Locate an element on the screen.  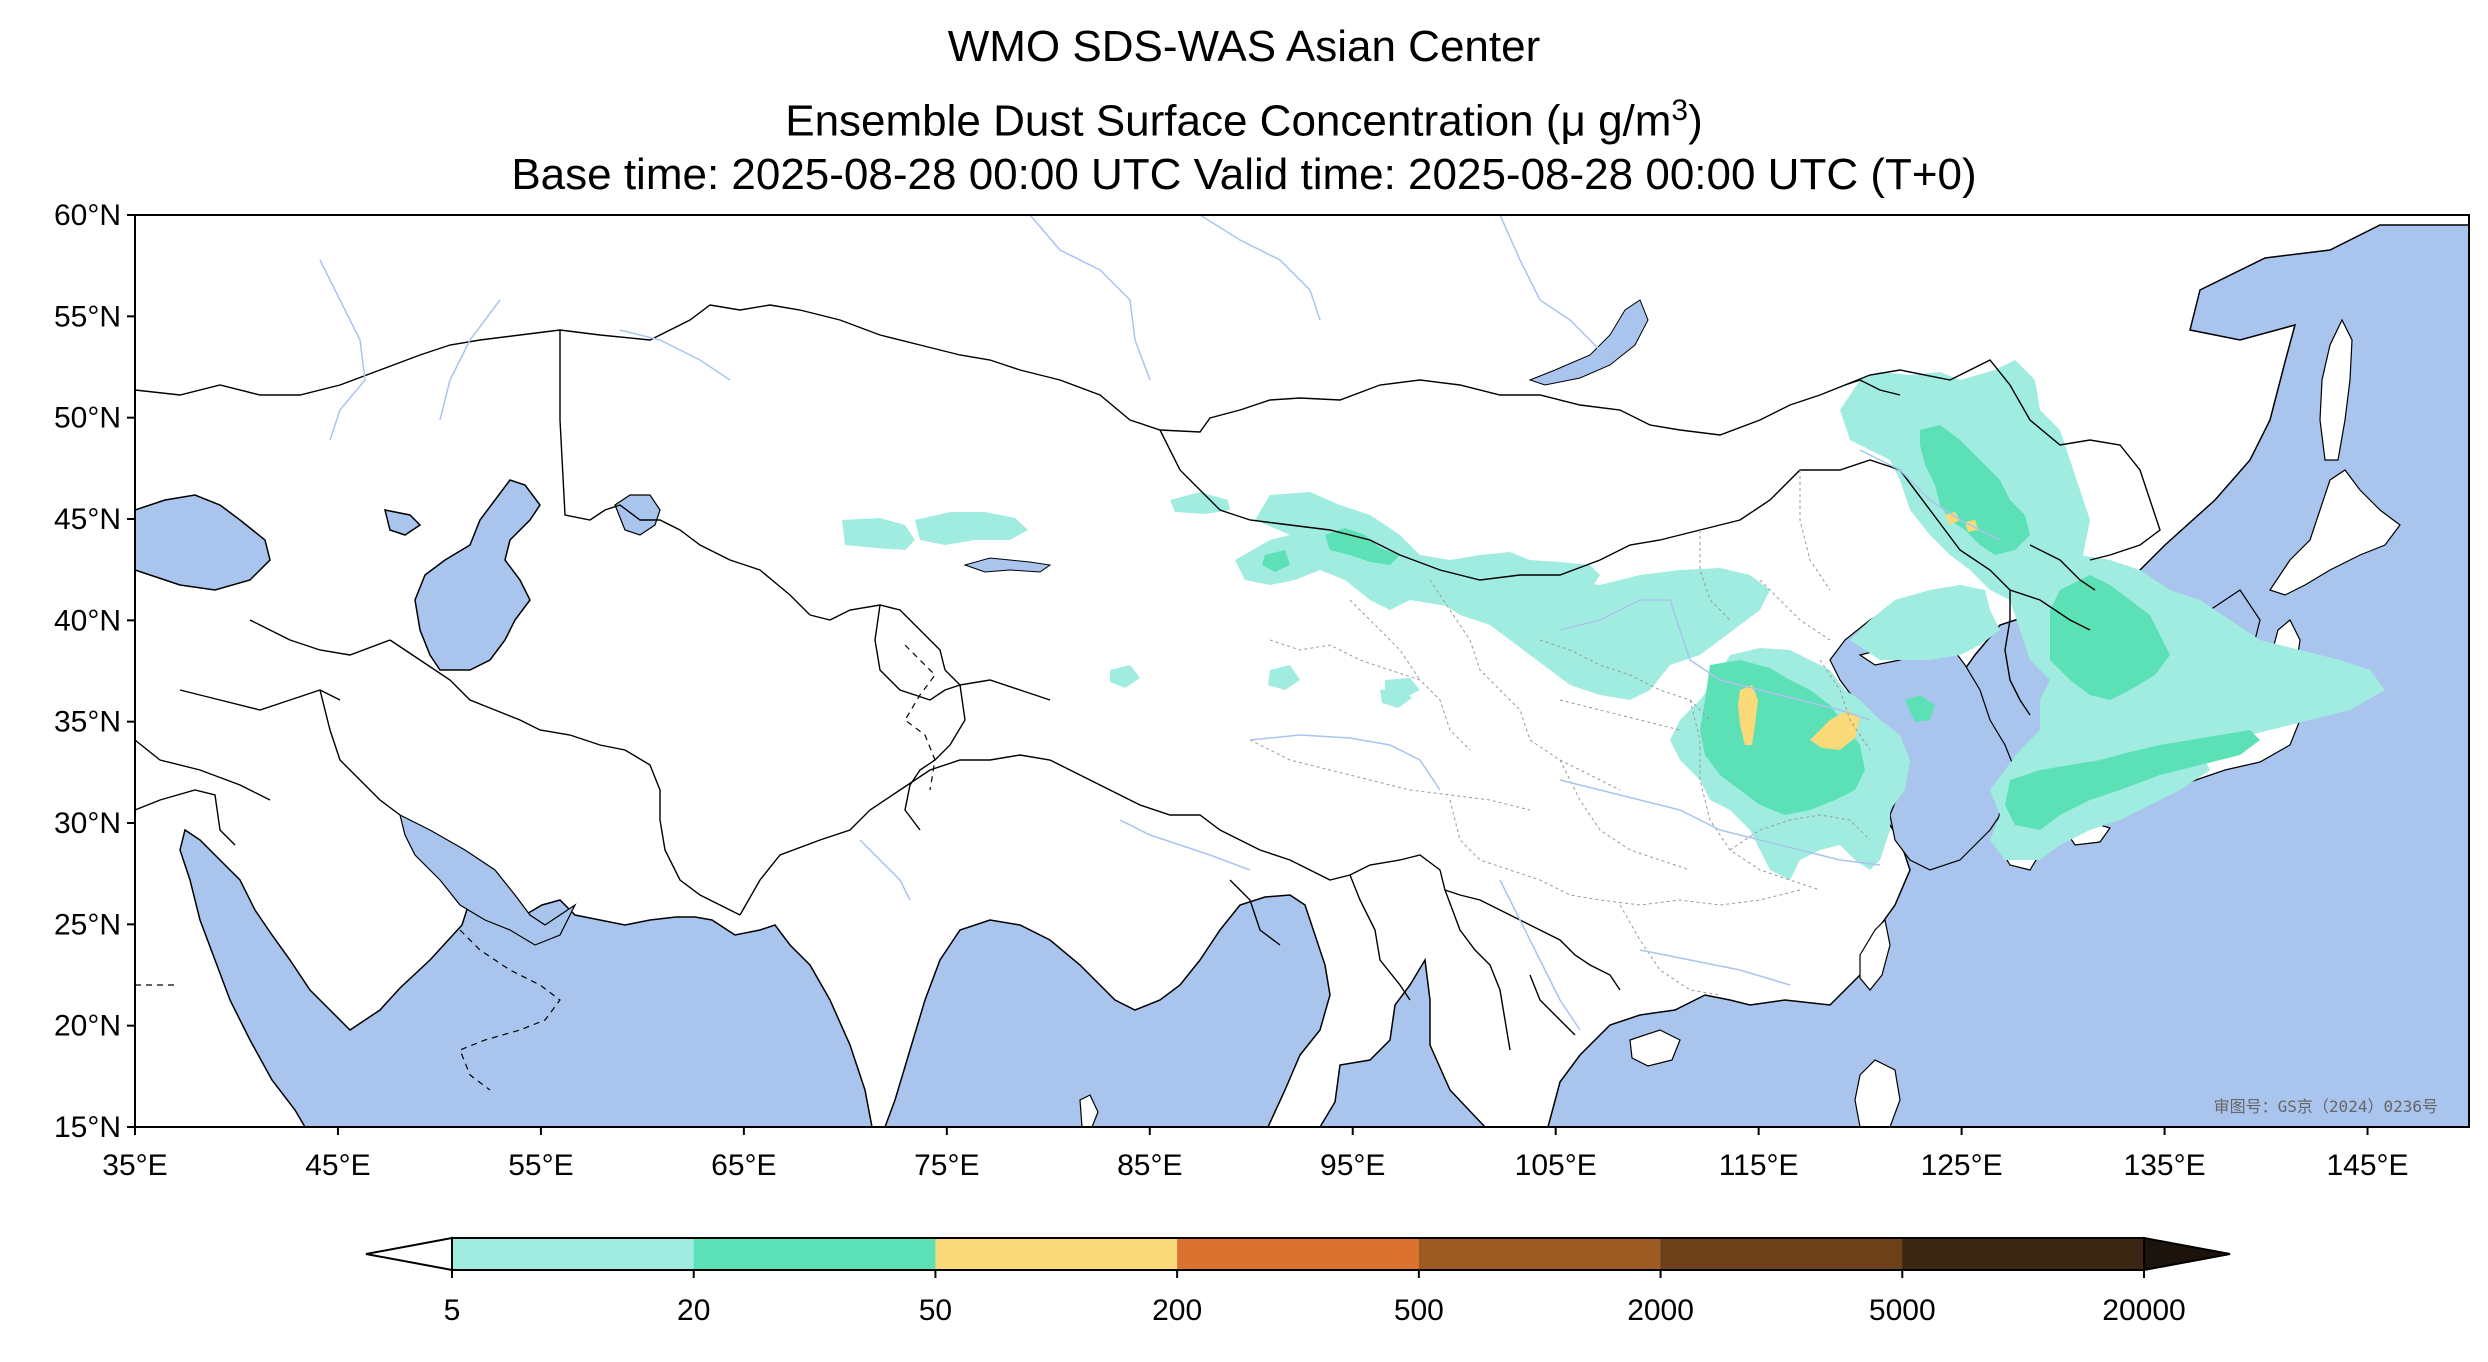
colorbar-segments is located at coordinates (1298, 1254).